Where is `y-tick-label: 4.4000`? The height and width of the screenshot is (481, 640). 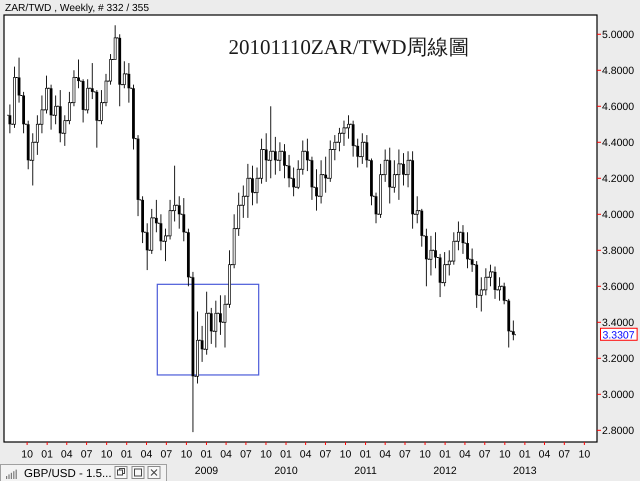 y-tick-label: 4.4000 is located at coordinates (618, 142).